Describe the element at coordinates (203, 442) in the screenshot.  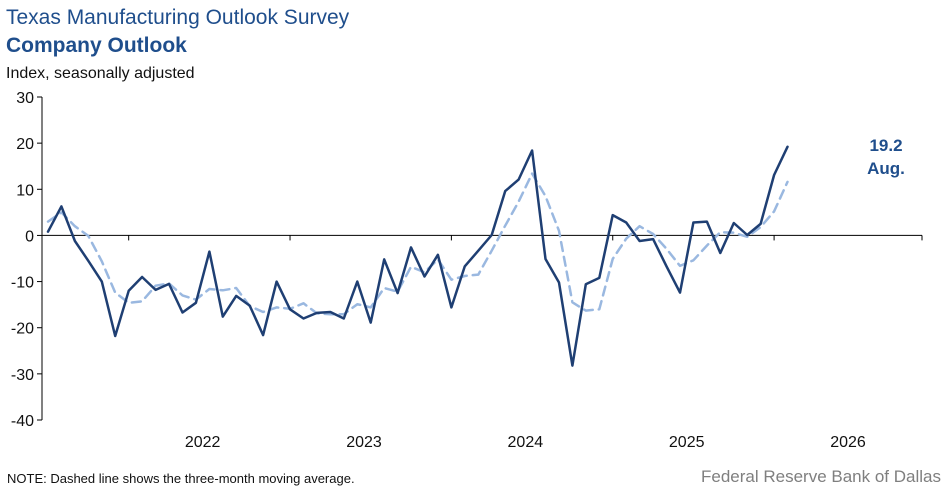
I see `x-tick-label: 2022` at that location.